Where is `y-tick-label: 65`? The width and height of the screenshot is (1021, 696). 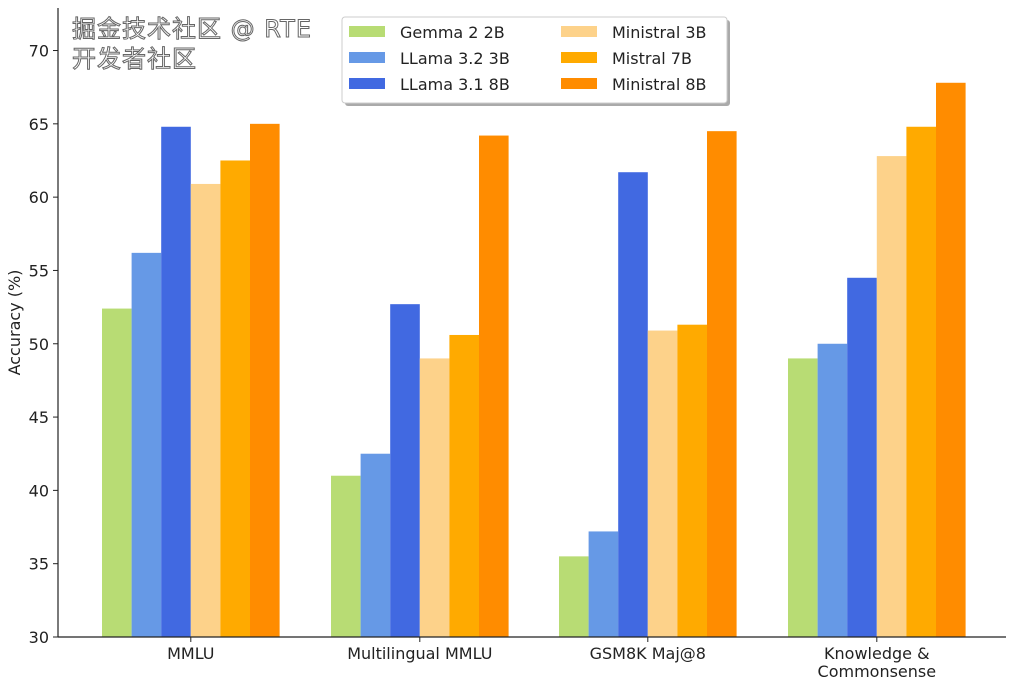
y-tick-label: 65 is located at coordinates (39, 124).